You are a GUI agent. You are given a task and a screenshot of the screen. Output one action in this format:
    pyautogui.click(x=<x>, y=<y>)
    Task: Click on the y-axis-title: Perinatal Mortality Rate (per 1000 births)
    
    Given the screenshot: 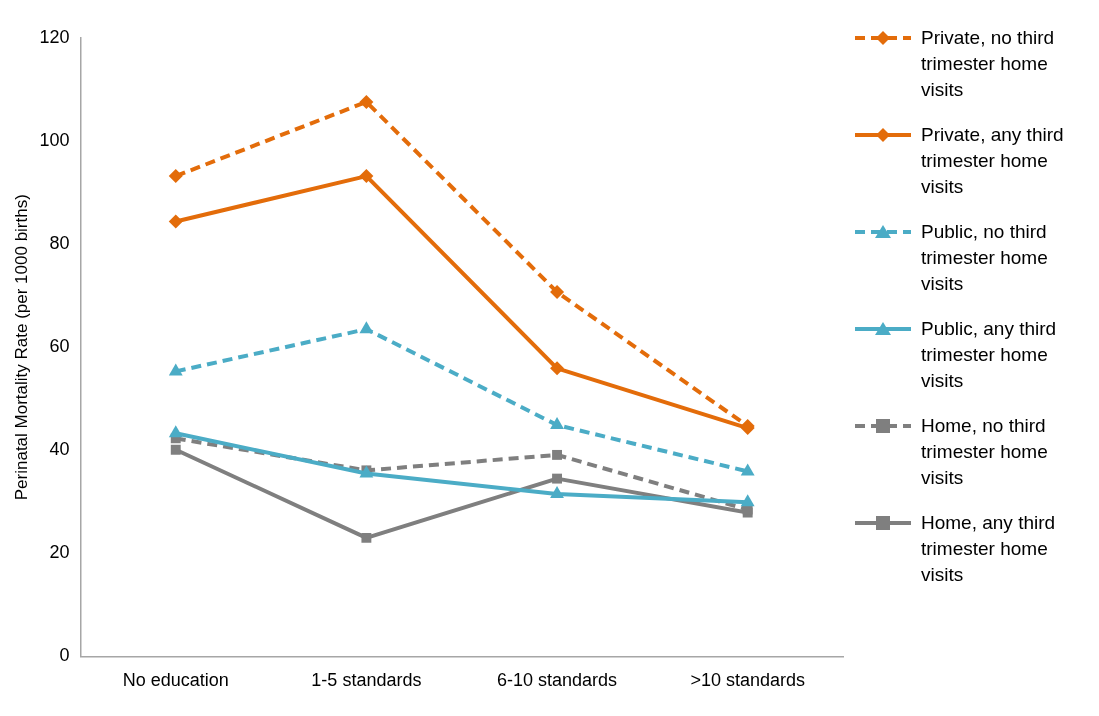 What is the action you would take?
    pyautogui.click(x=21, y=347)
    